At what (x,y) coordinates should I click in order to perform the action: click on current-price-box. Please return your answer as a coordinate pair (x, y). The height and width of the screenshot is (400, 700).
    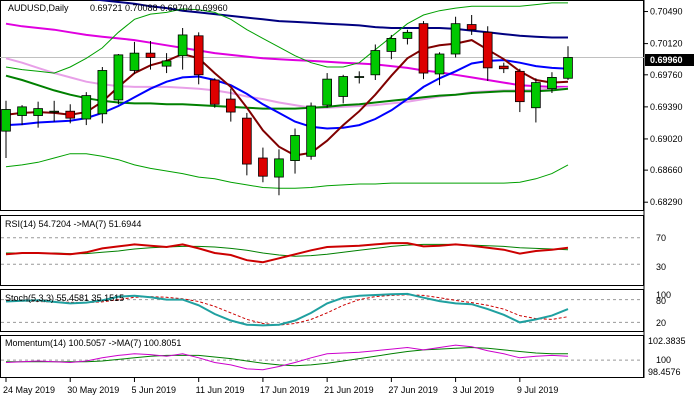
    Looking at the image, I should click on (669, 60).